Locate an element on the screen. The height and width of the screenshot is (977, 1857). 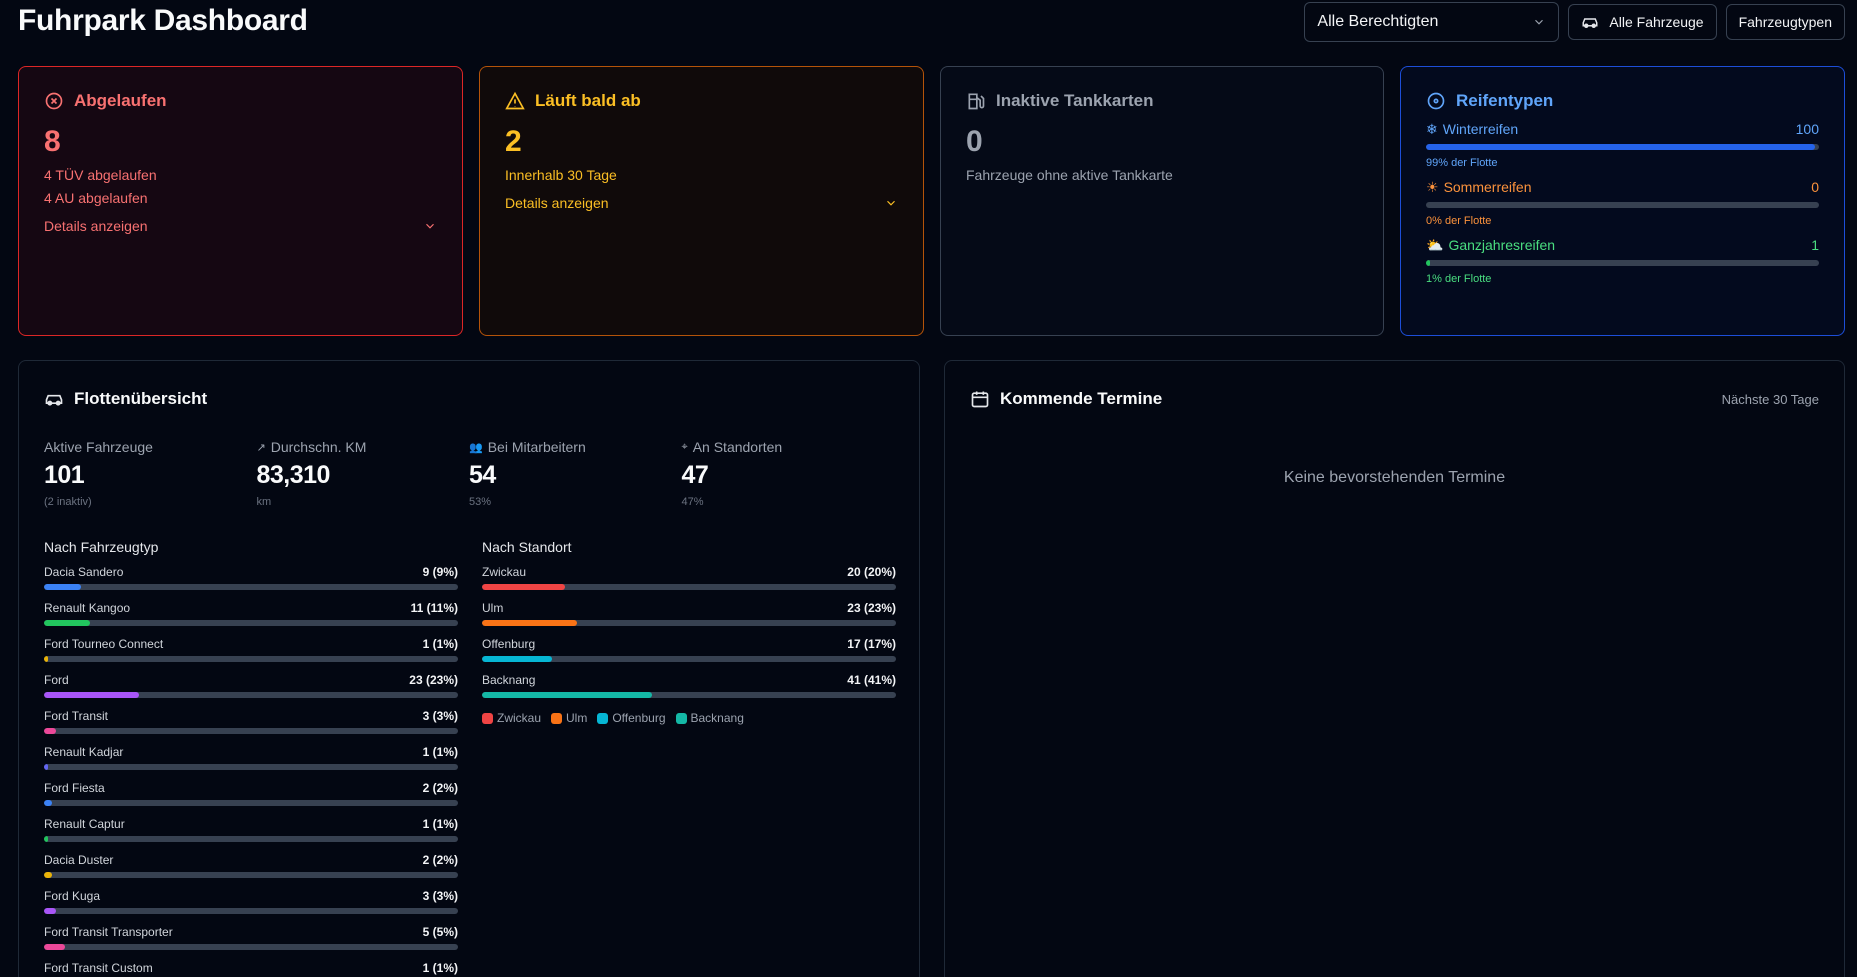
vehicle-type-bar-label: Ford Fiesta is located at coordinates (74, 788).